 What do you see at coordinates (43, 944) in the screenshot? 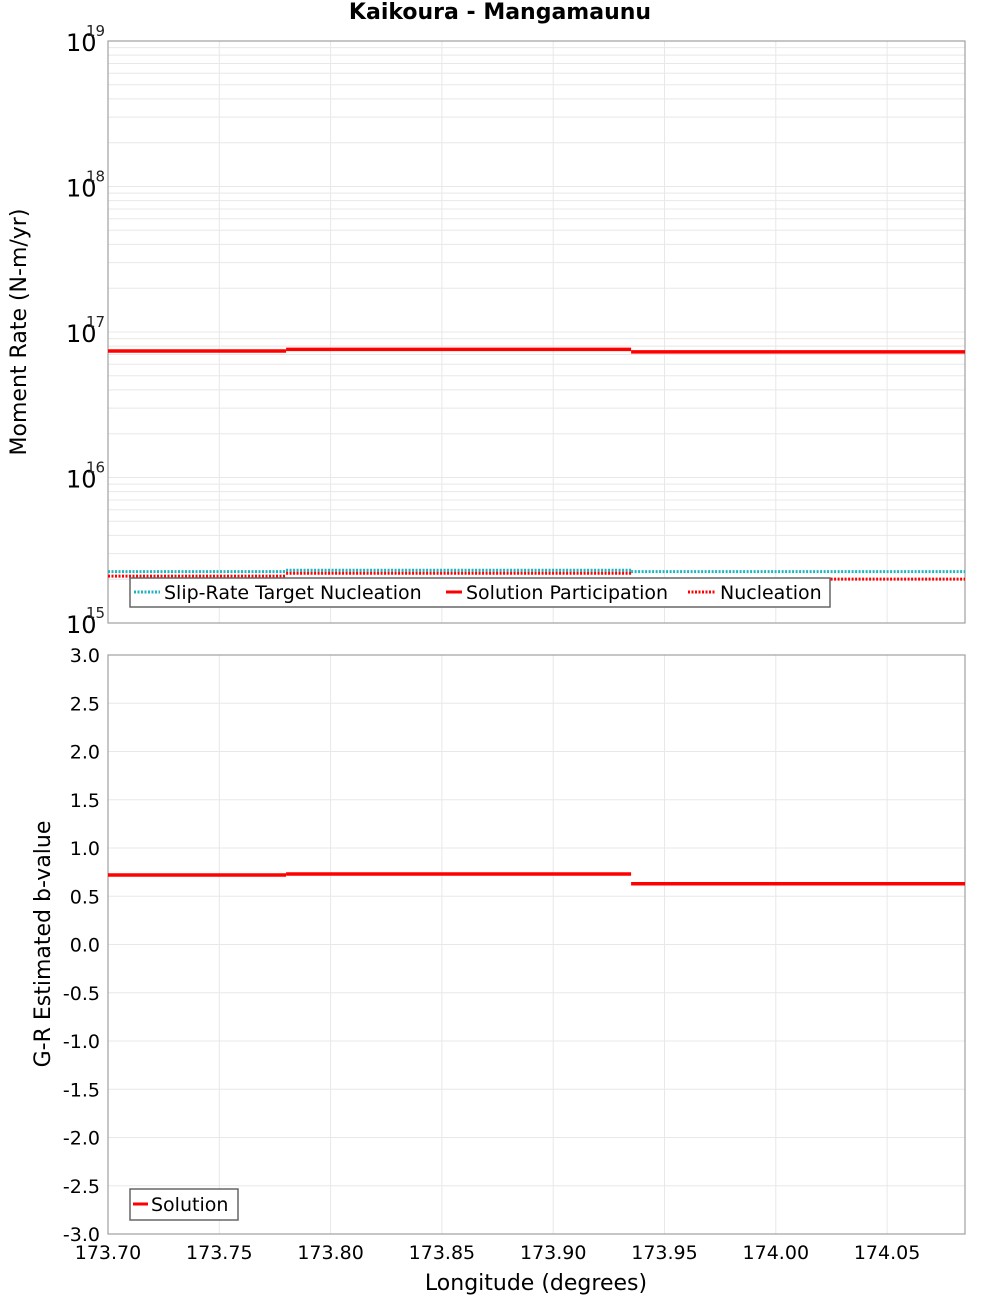
I see `y-axis-label: G-R Estimated b-value` at bounding box center [43, 944].